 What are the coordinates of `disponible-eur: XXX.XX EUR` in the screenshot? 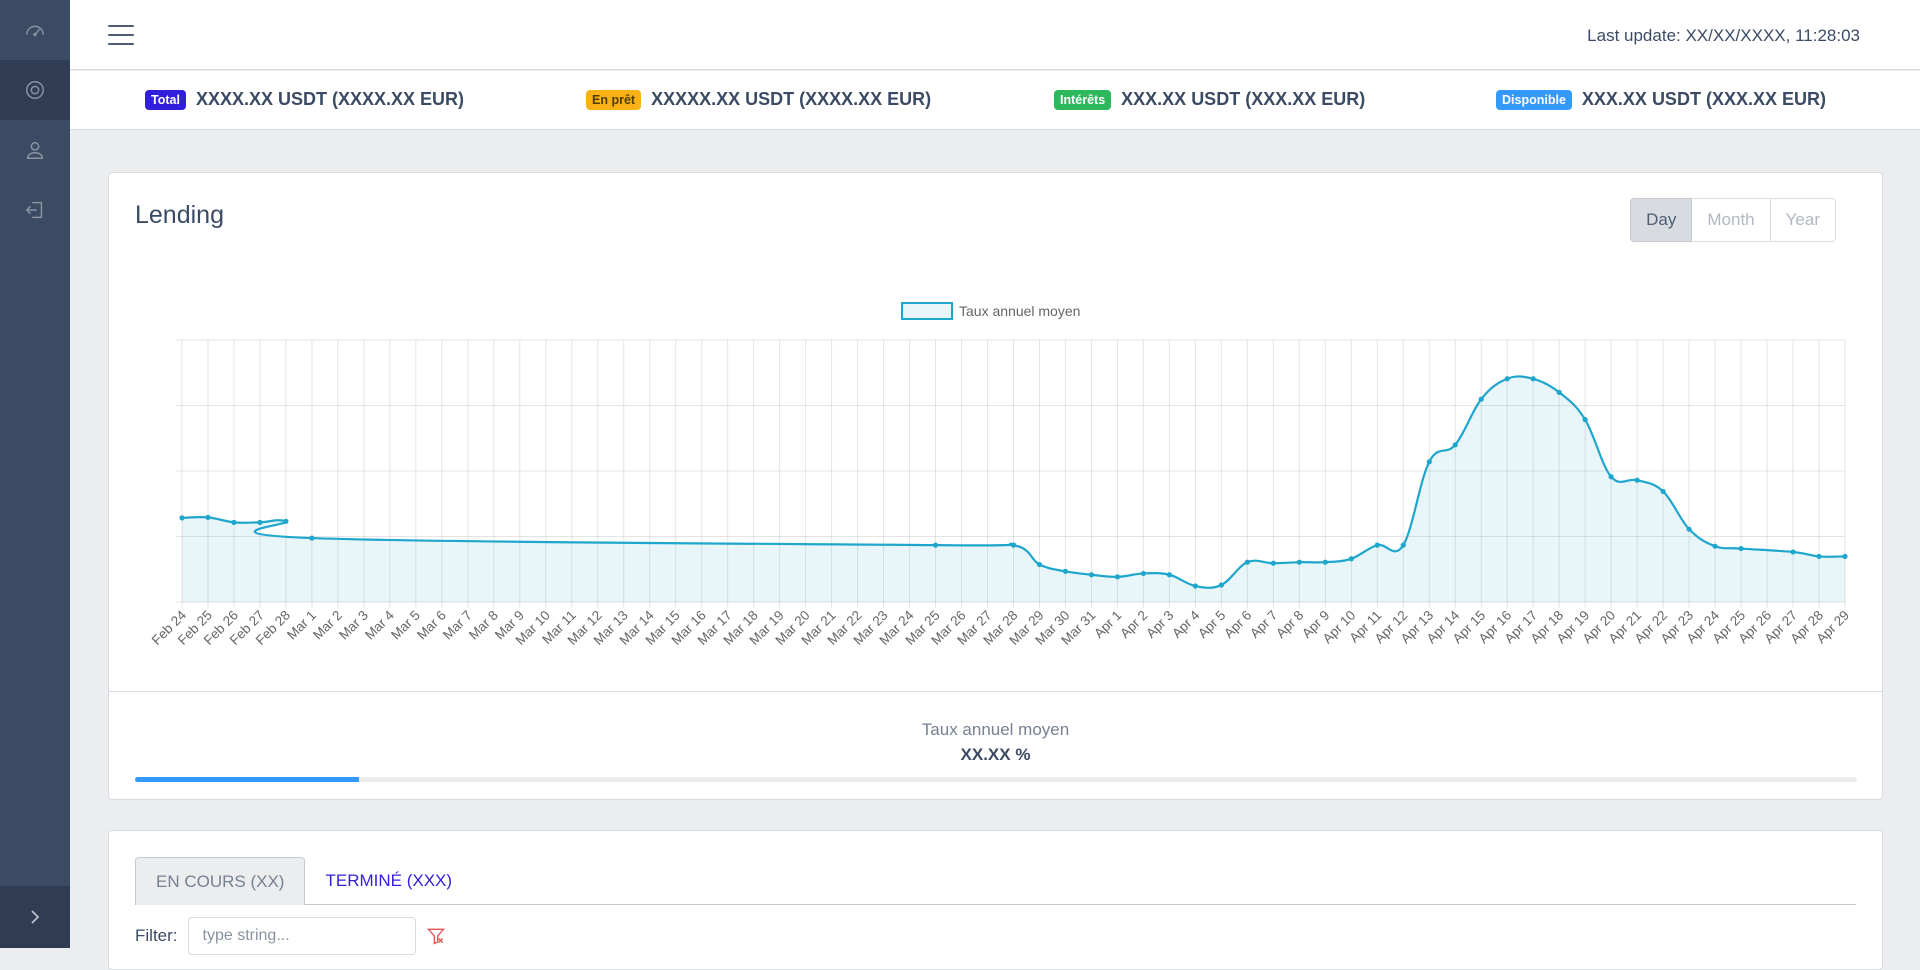 It's located at (1766, 99).